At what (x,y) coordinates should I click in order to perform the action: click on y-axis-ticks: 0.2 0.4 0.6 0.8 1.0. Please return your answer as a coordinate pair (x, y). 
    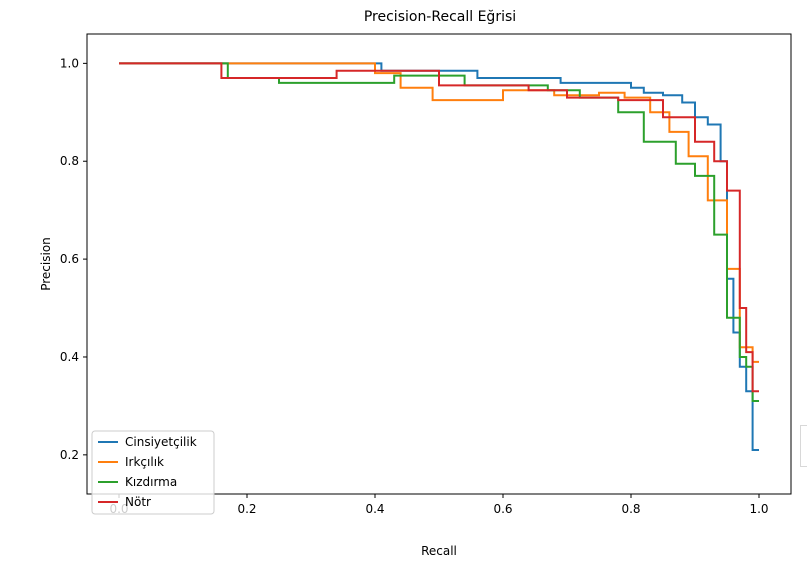
    Looking at the image, I should click on (73, 259).